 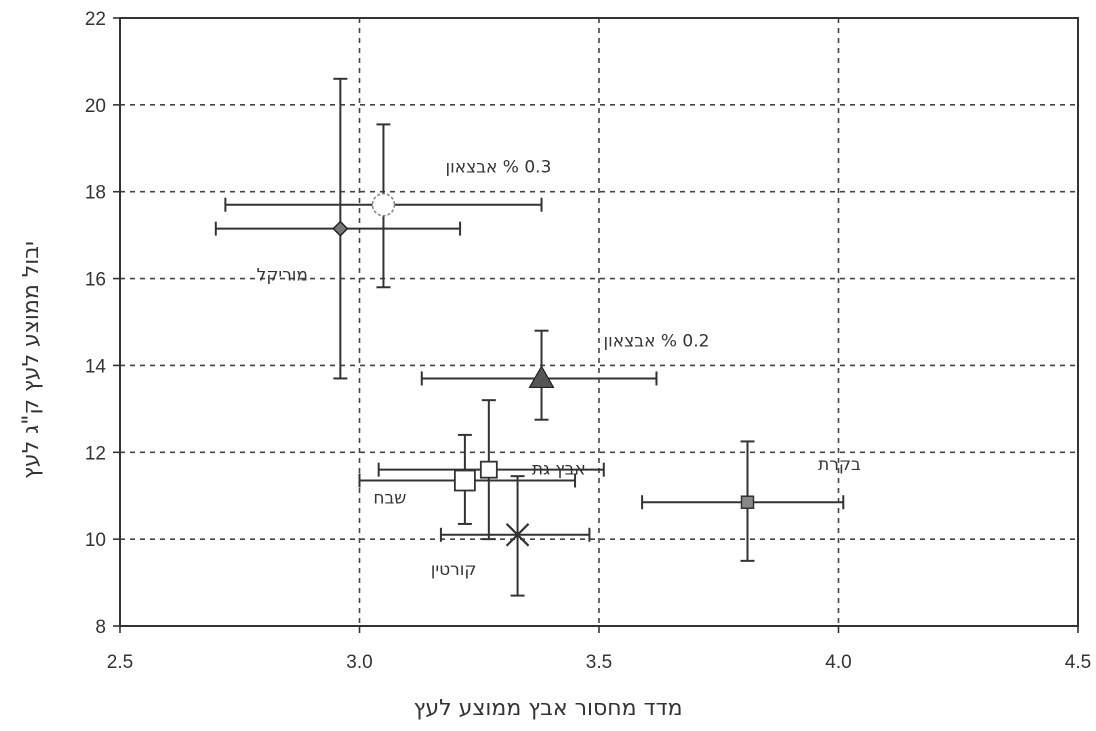 What do you see at coordinates (95, 19) in the screenshot?
I see `y-tick-label: 22` at bounding box center [95, 19].